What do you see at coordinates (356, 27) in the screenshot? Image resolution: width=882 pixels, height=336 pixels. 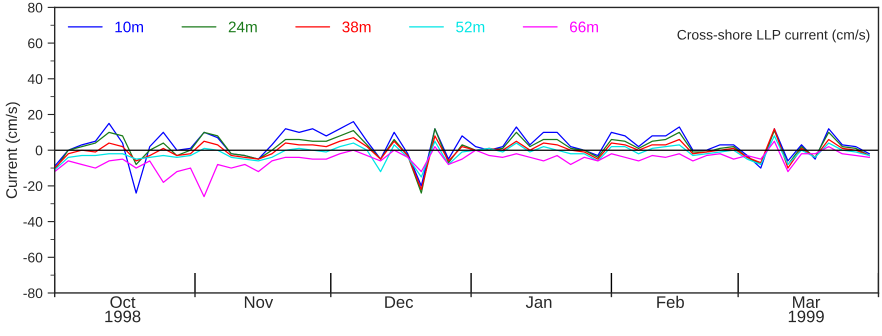 I see `legend-label: 38m` at bounding box center [356, 27].